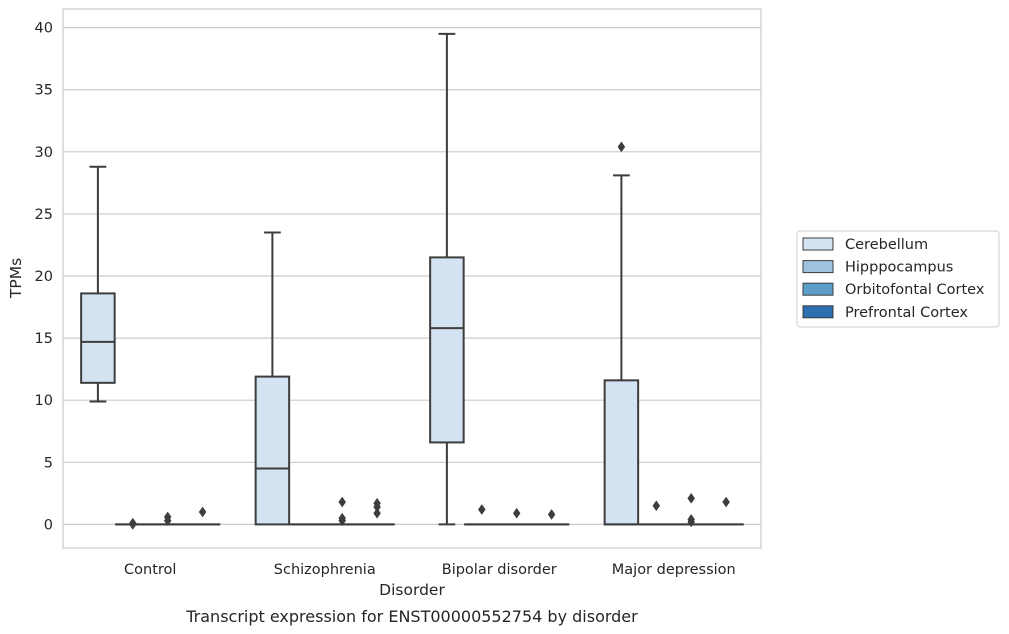  I want to click on x-tick-label: Major depression, so click(674, 570).